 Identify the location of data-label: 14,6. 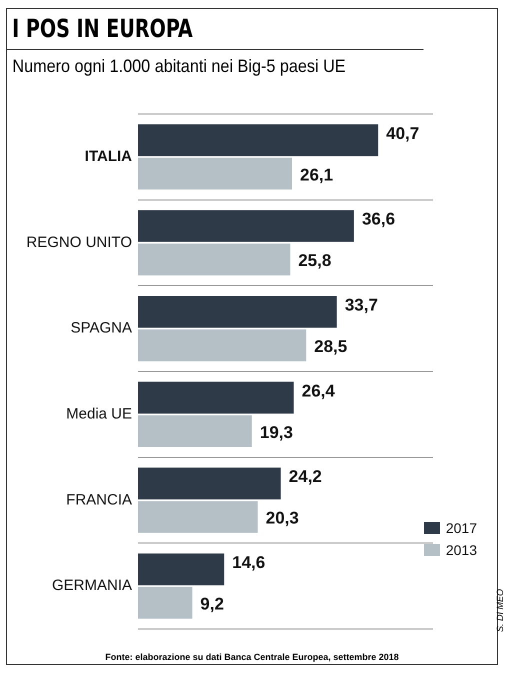
(249, 562).